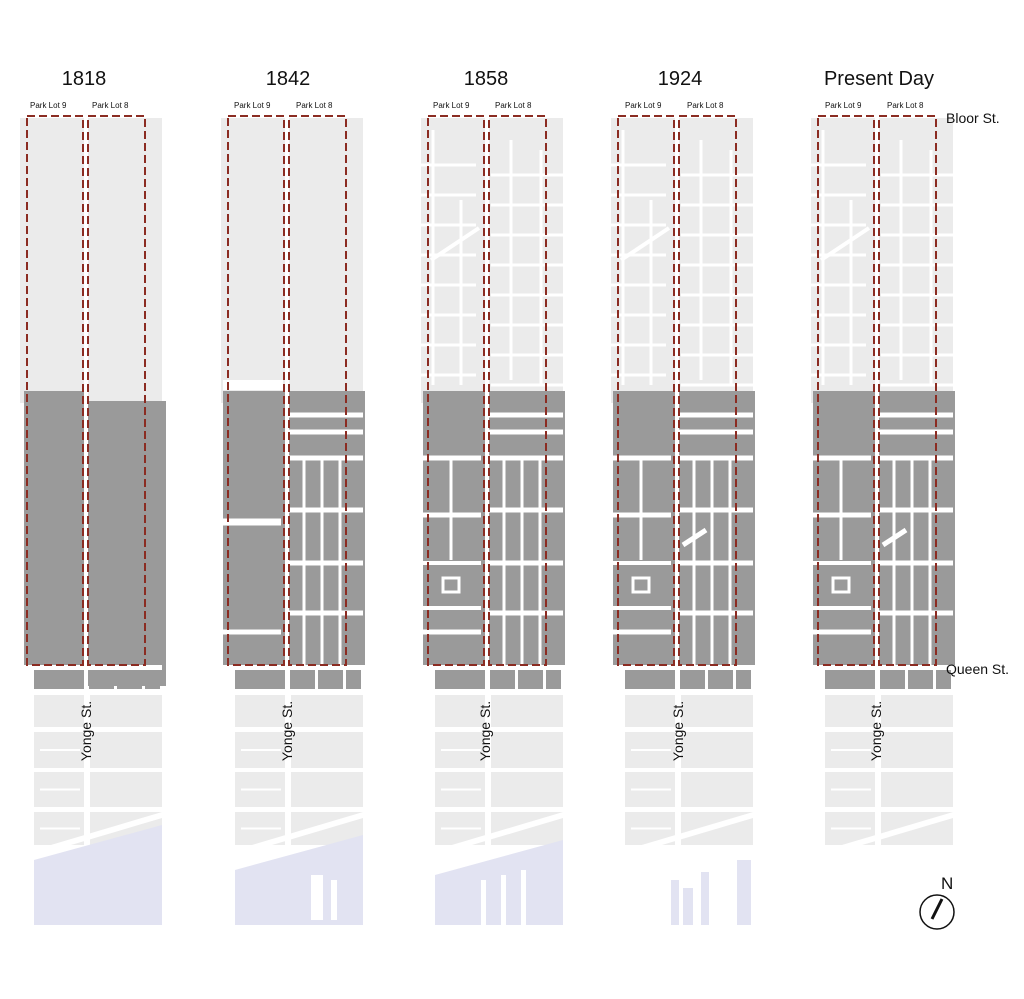 This screenshot has width=1024, height=999. What do you see at coordinates (978, 669) in the screenshot?
I see `queen-street-label: Queen St.` at bounding box center [978, 669].